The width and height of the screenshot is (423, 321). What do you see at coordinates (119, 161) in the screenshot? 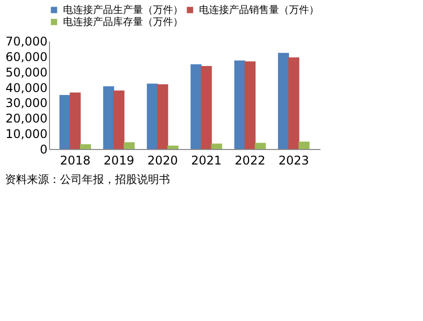
I see `x-tick-label: 2019` at bounding box center [119, 161].